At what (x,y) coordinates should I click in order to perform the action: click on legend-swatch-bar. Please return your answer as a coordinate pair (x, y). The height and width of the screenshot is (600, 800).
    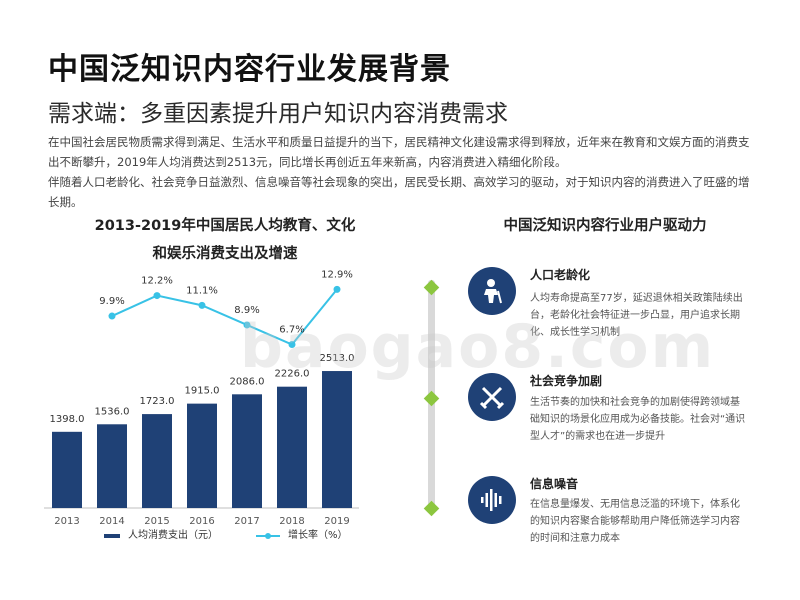
    Looking at the image, I should click on (112, 536).